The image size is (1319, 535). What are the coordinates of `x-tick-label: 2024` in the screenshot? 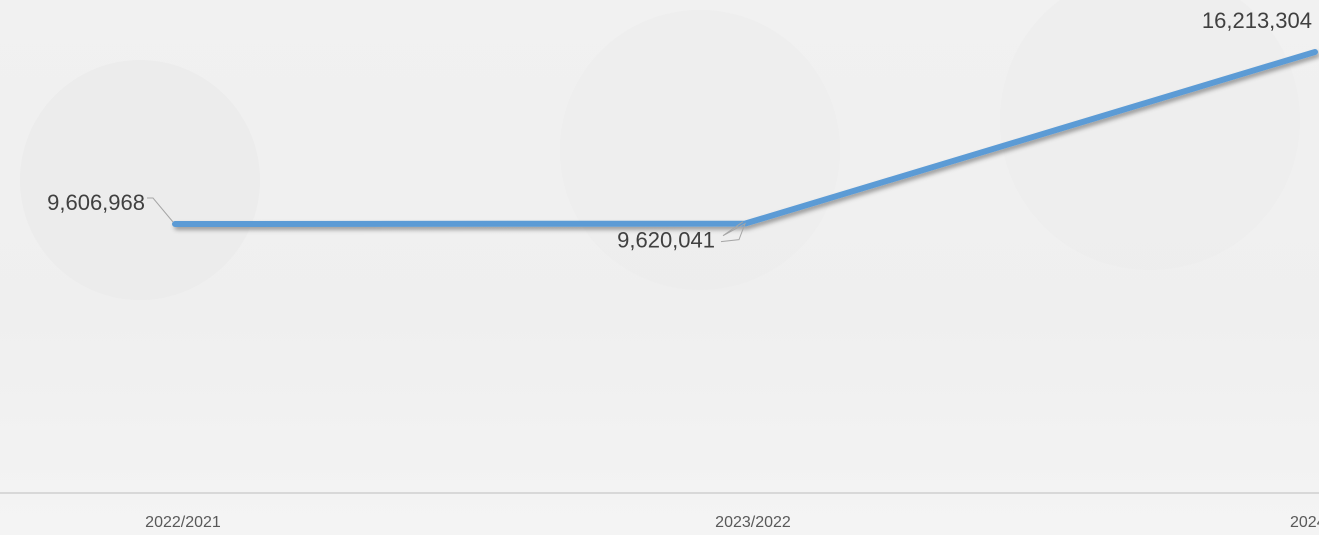 It's located at (1304, 522).